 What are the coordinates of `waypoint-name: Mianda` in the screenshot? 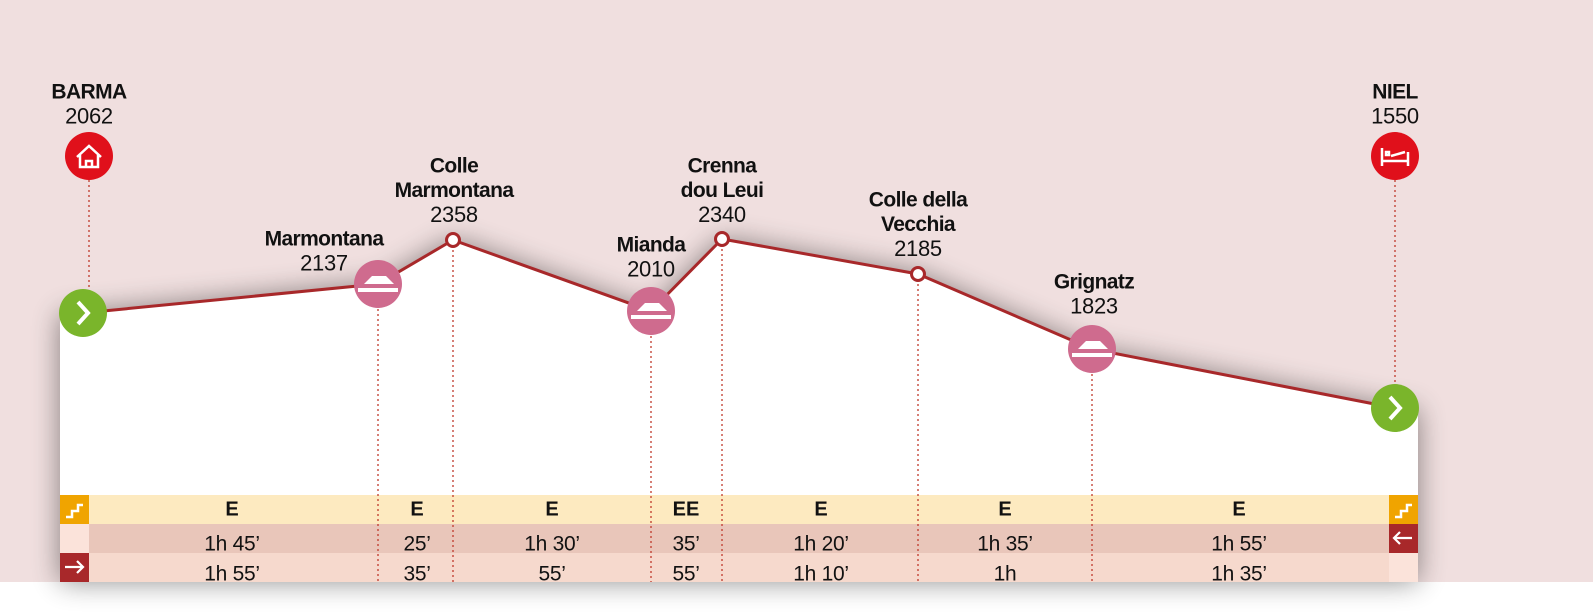 It's located at (652, 245).